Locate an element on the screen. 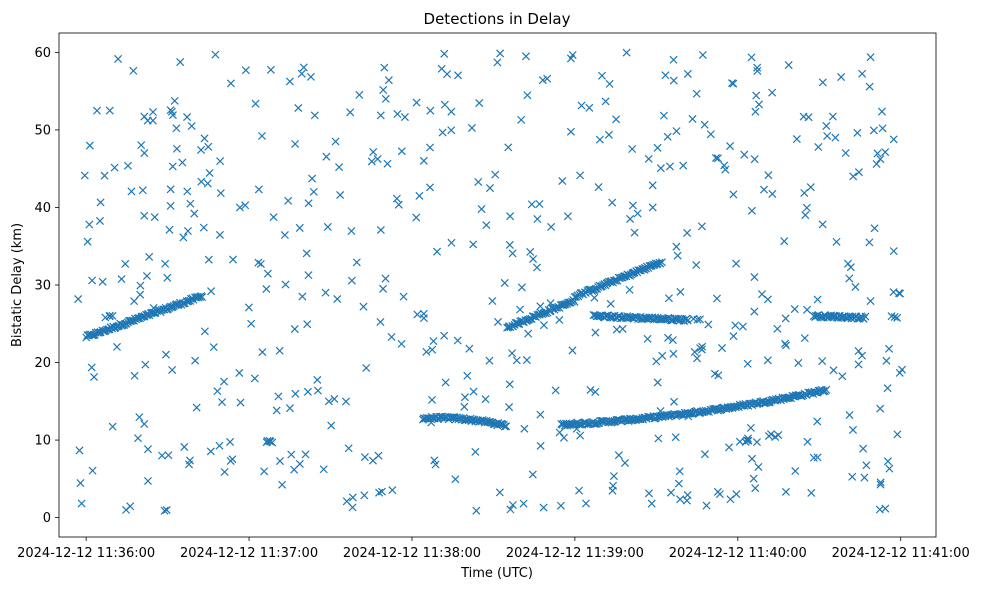  x-tick-label: 2024-12-12 11:38:00 is located at coordinates (412, 553).